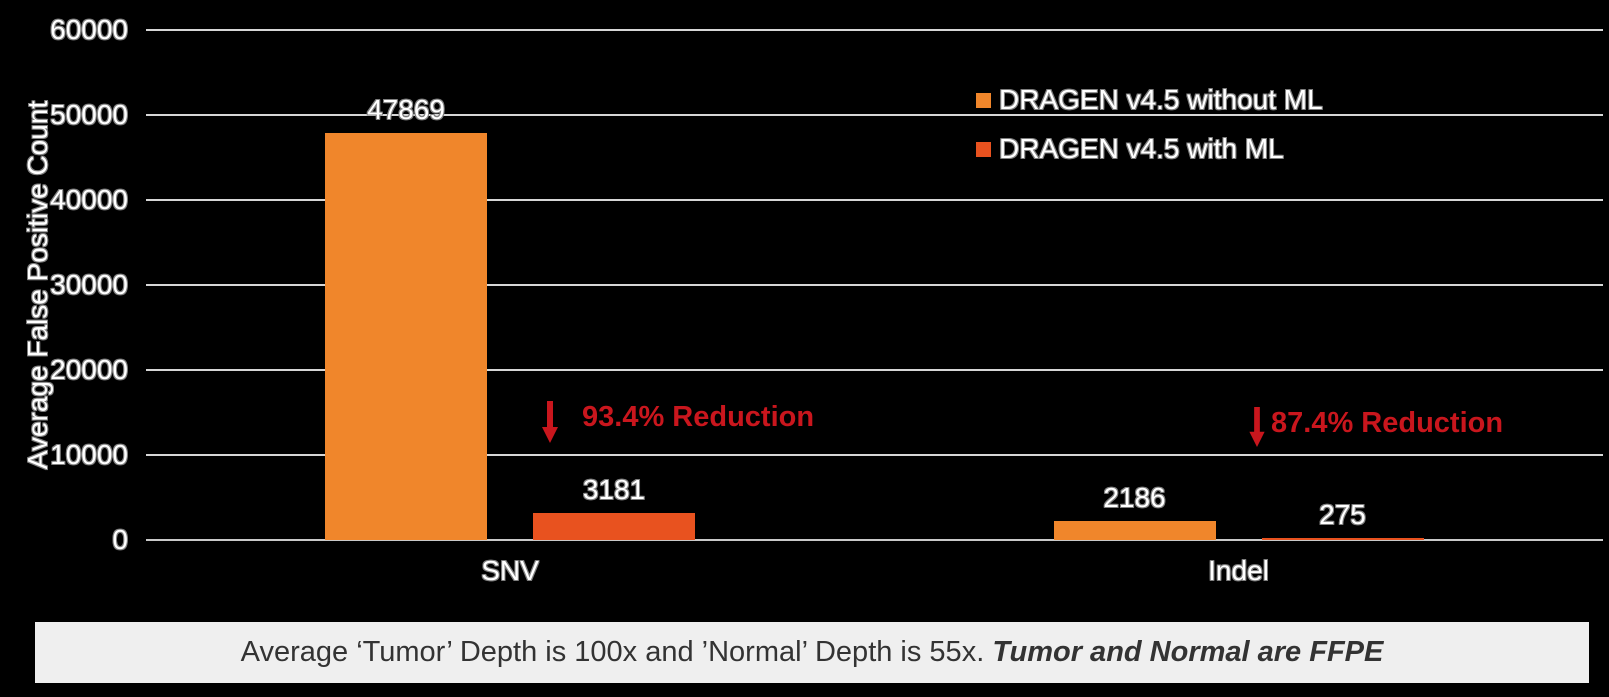 The height and width of the screenshot is (697, 1609). Describe the element at coordinates (874, 540) in the screenshot. I see `x-axis-line` at that location.